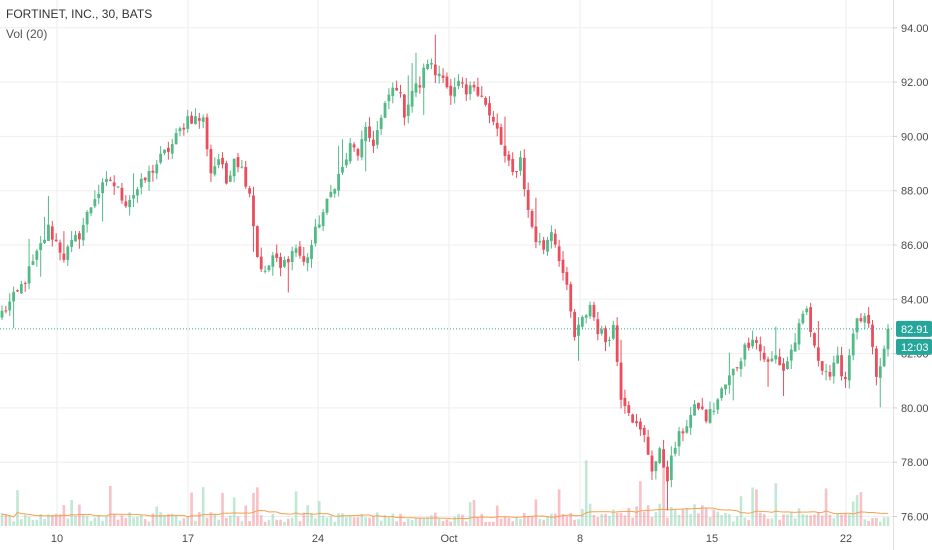  What do you see at coordinates (915, 137) in the screenshot?
I see `price-tick-label: 90.00` at bounding box center [915, 137].